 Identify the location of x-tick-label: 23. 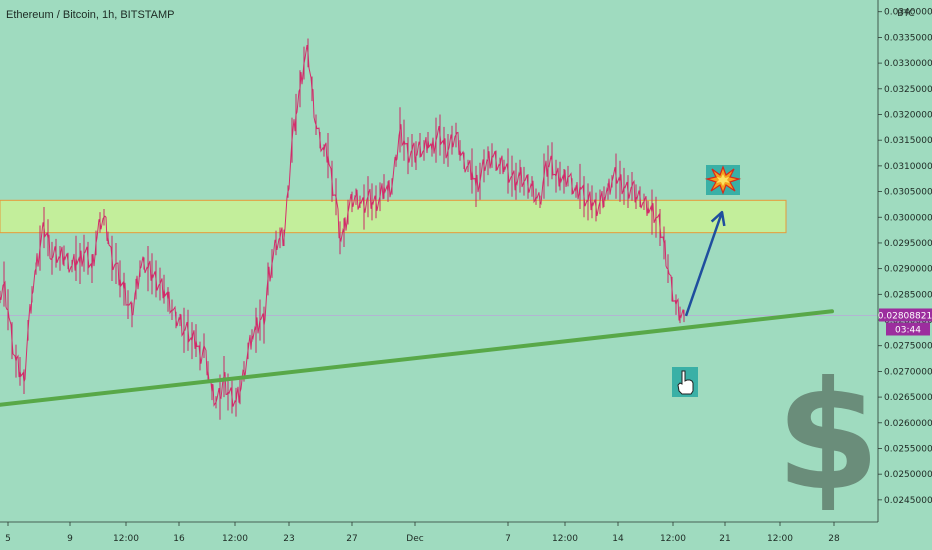
(288, 539).